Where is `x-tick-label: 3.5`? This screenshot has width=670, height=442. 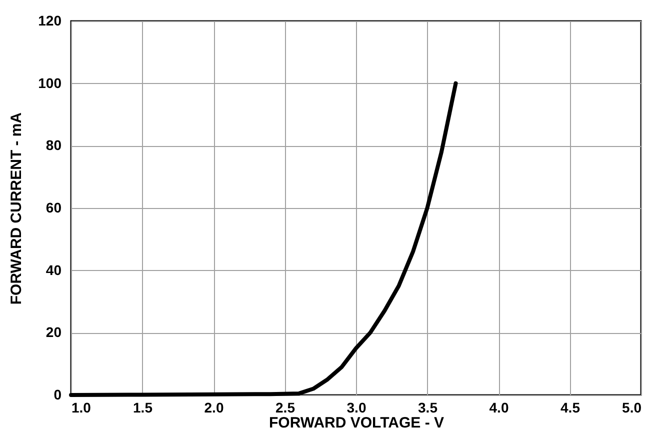
x-tick-label: 3.5 is located at coordinates (428, 408).